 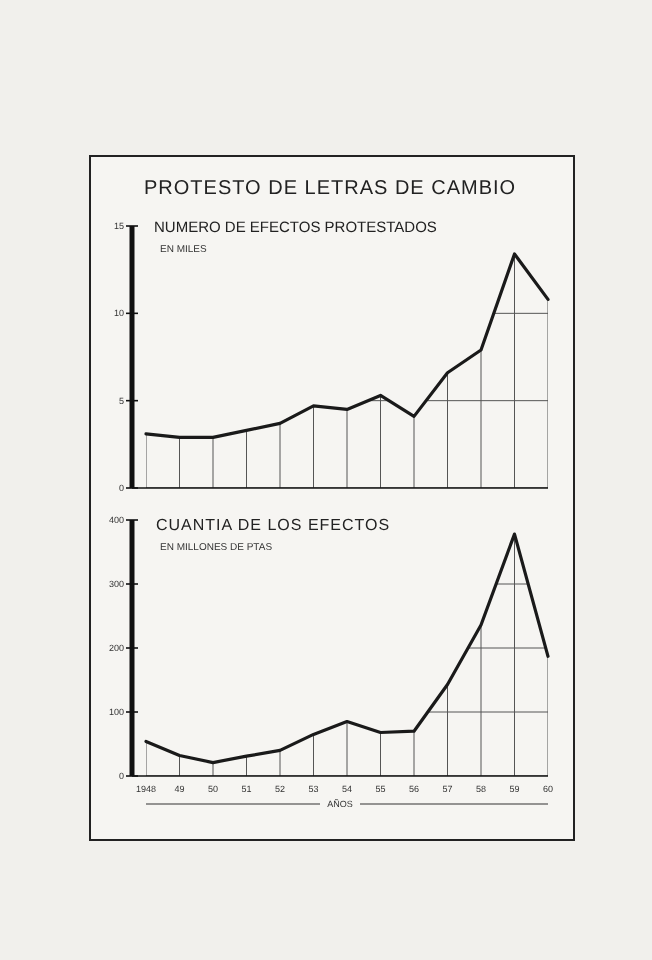 What do you see at coordinates (330, 189) in the screenshot?
I see `chart-title: PROTESTO DE LETRAS DE CAMBIO` at bounding box center [330, 189].